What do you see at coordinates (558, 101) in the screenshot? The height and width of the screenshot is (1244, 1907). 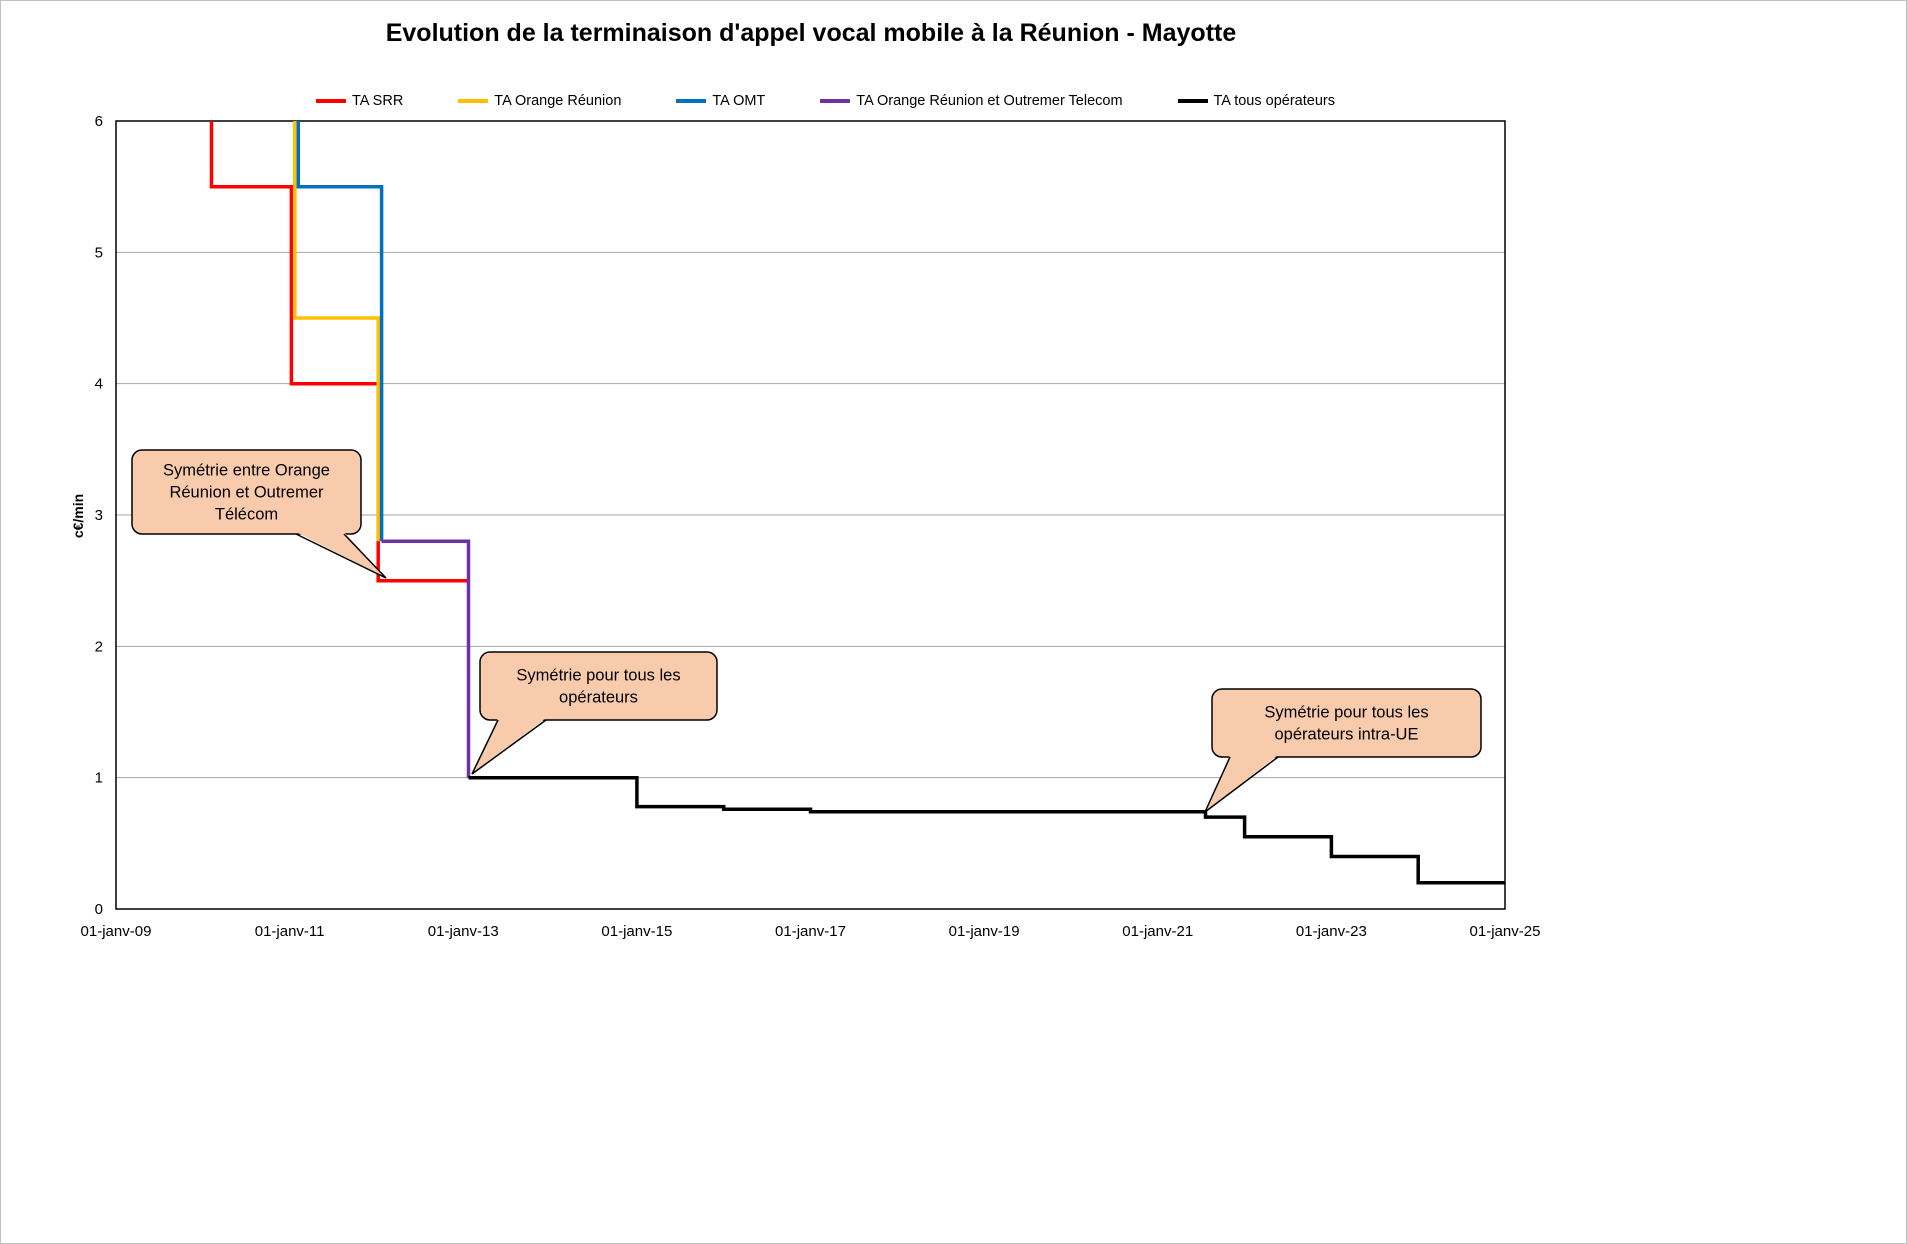 I see `legend-label: TA Orange Réunion` at bounding box center [558, 101].